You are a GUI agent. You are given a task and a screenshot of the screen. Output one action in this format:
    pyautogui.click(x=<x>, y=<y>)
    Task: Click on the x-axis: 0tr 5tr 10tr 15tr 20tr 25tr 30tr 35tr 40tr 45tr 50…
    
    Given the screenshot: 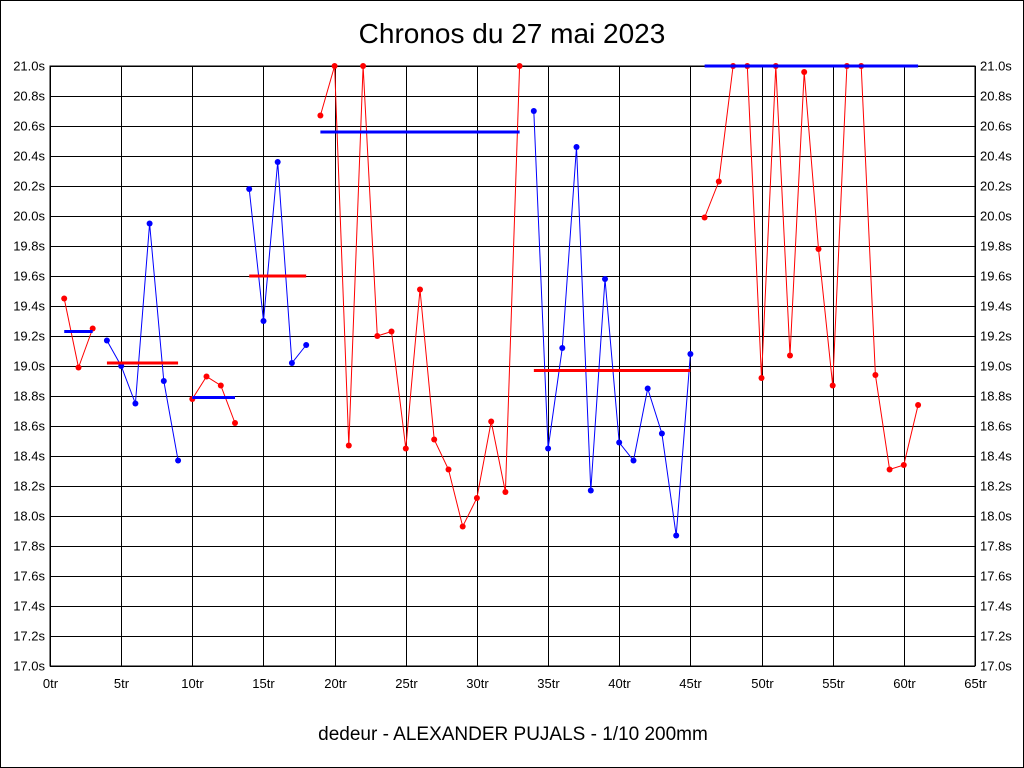 What is the action you would take?
    pyautogui.click(x=515, y=683)
    